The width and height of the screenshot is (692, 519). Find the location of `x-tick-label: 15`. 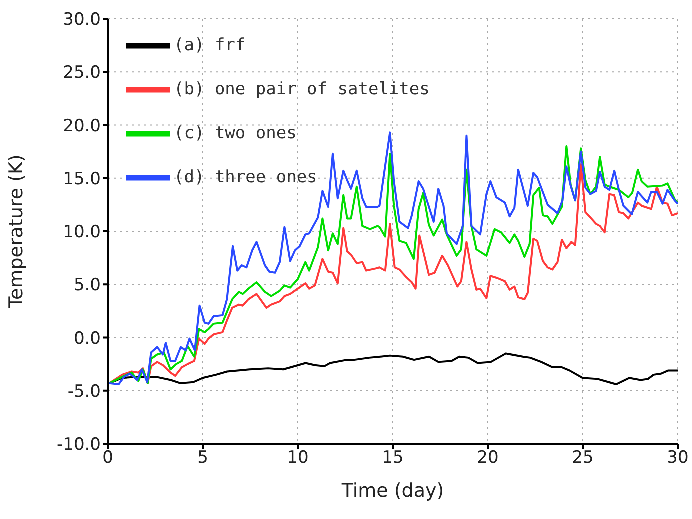

x-tick-label: 15 is located at coordinates (393, 458).